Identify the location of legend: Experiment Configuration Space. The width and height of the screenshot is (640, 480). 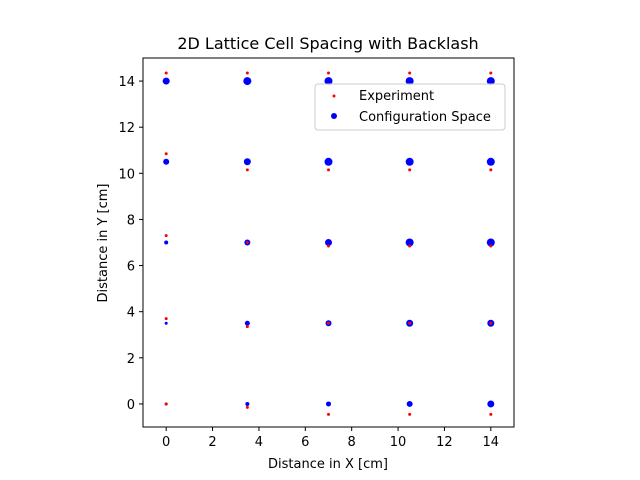
(410, 107).